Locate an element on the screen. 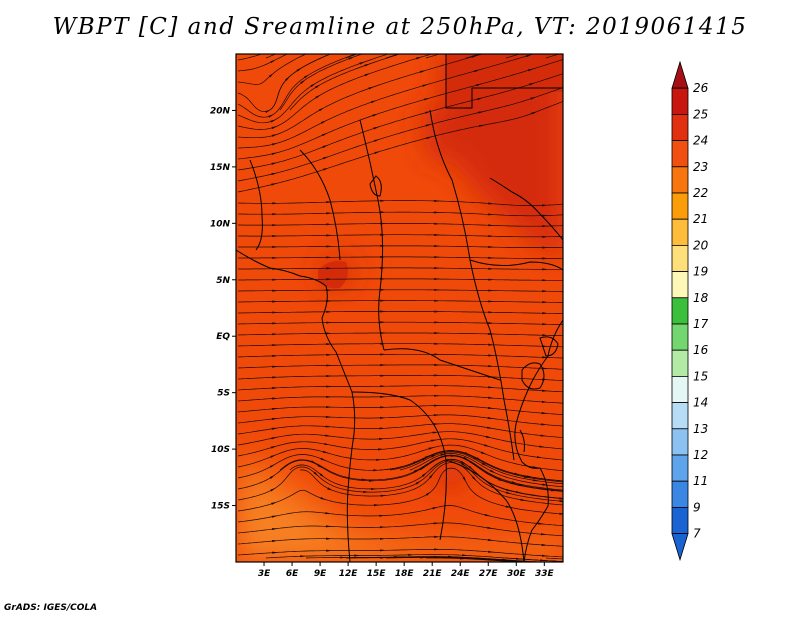 The image size is (800, 618). colorbar-label: 25 is located at coordinates (700, 114).